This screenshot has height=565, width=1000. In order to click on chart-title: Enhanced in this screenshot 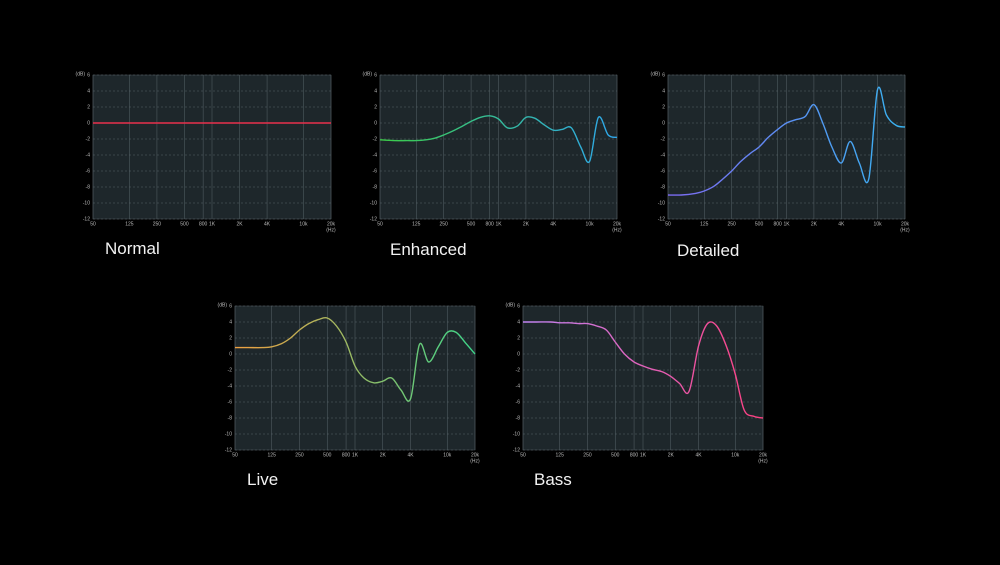, I will do `click(428, 249)`.